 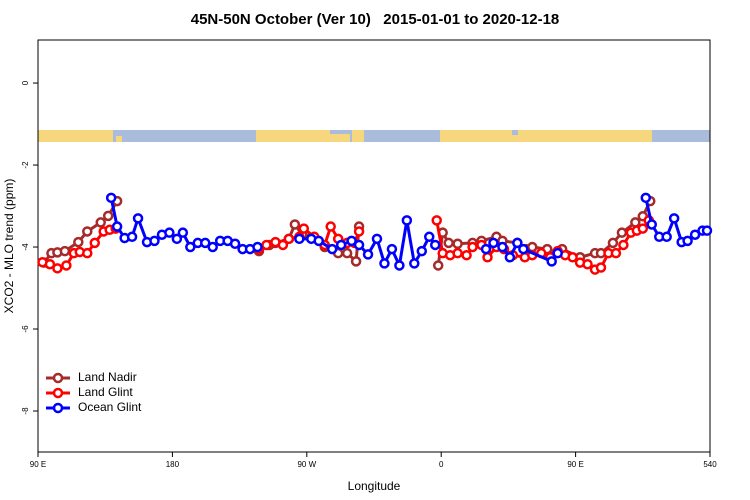 What do you see at coordinates (306, 464) in the screenshot?
I see `x-tick-label: 90 W` at bounding box center [306, 464].